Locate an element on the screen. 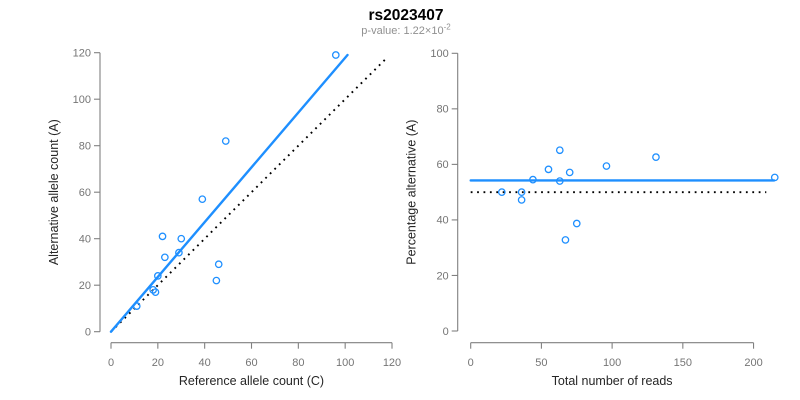 The width and height of the screenshot is (800, 400). p-value-label: p-value: 1.22×10 is located at coordinates (402, 31).